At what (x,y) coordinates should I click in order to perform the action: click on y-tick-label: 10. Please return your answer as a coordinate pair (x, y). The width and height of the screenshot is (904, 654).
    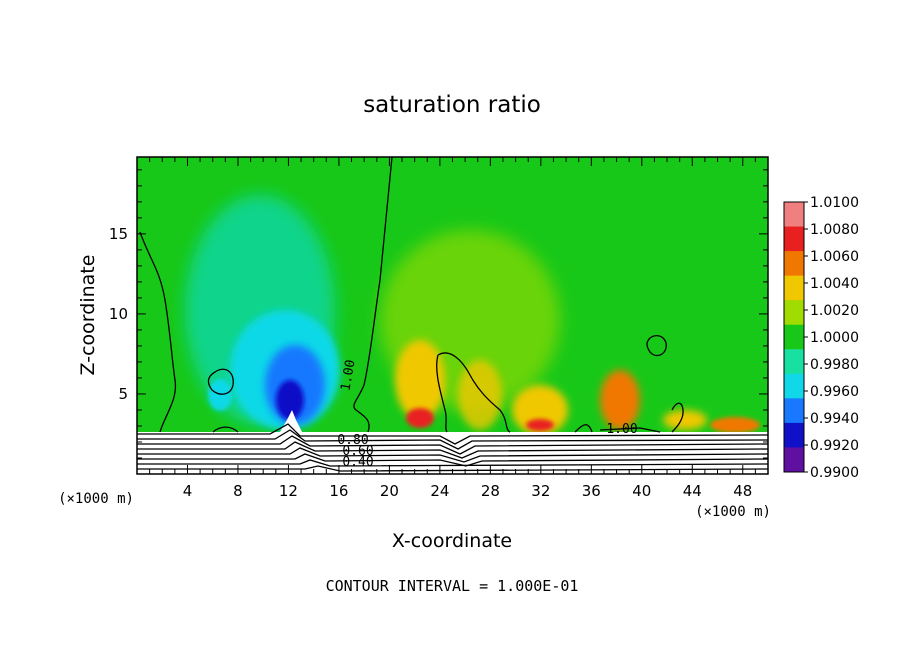
    Looking at the image, I should click on (118, 314).